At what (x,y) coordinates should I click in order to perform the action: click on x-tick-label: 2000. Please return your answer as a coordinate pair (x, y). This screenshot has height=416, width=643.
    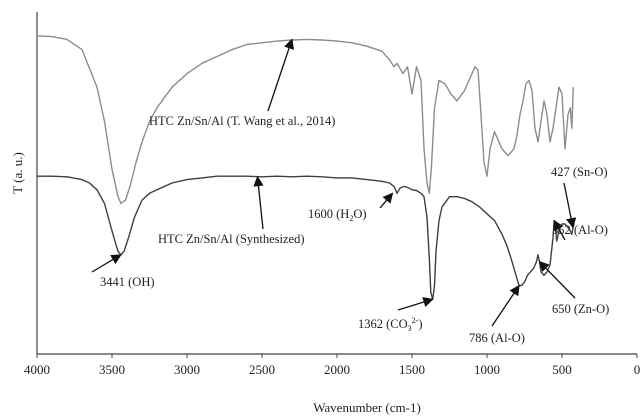
    Looking at the image, I should click on (337, 369).